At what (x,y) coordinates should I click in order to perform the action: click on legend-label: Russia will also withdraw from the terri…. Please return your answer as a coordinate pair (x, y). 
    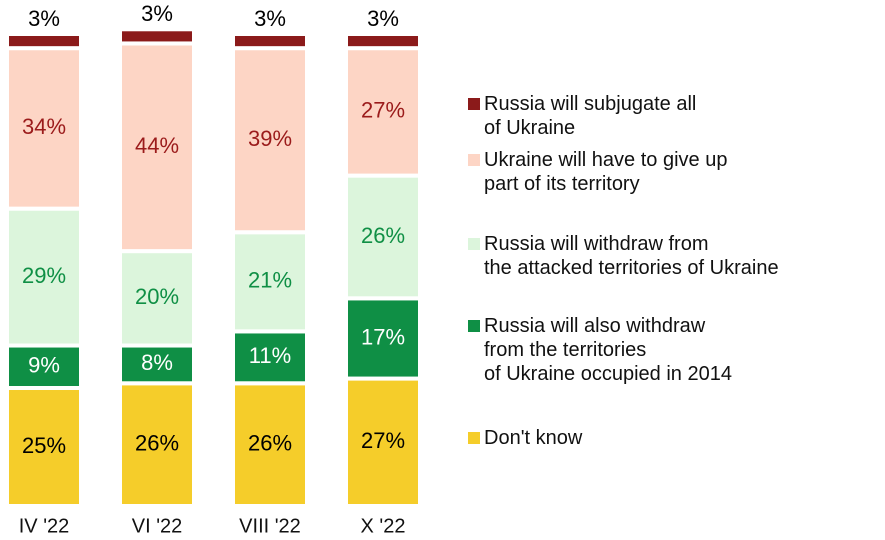
    Looking at the image, I should click on (608, 350).